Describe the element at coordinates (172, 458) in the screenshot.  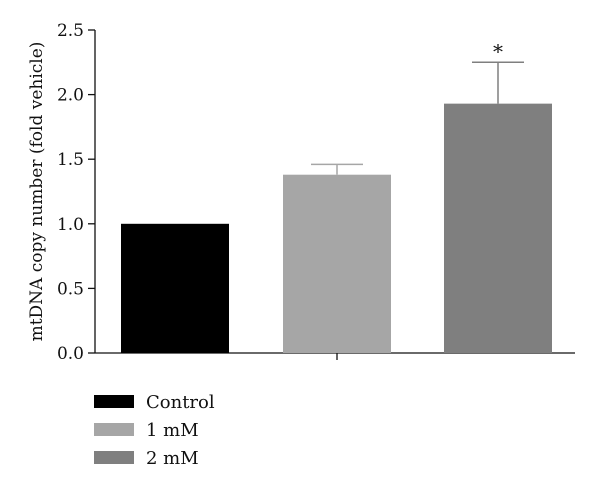
I see `legend-label-3: 2 mM` at that location.